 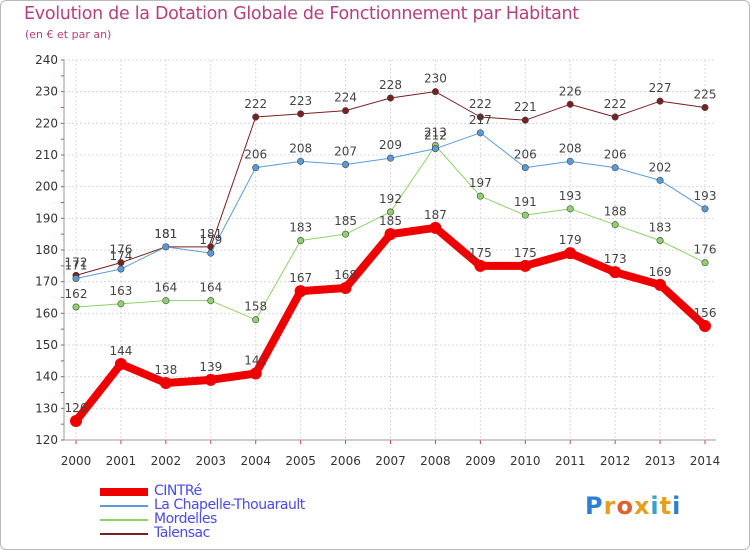 What do you see at coordinates (255, 461) in the screenshot?
I see `x-tick-label: 2004` at bounding box center [255, 461].